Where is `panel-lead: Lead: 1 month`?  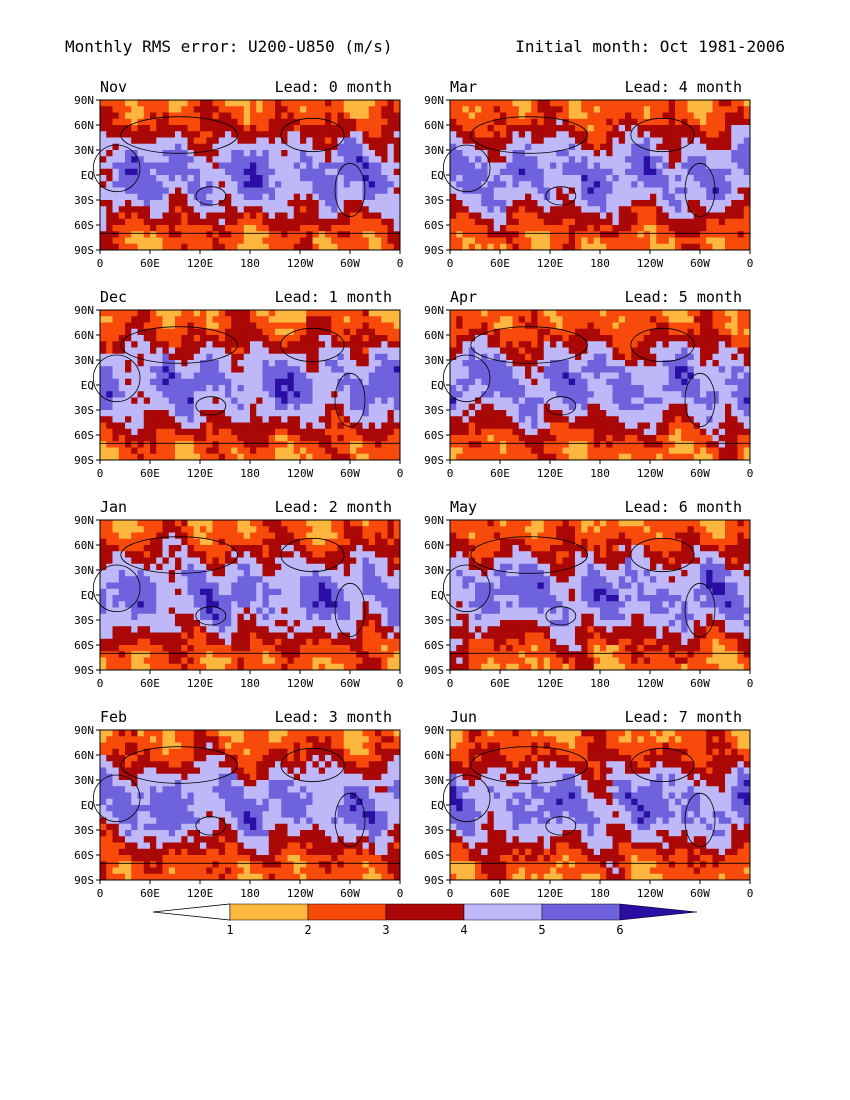 panel-lead: Lead: 1 month is located at coordinates (333, 297).